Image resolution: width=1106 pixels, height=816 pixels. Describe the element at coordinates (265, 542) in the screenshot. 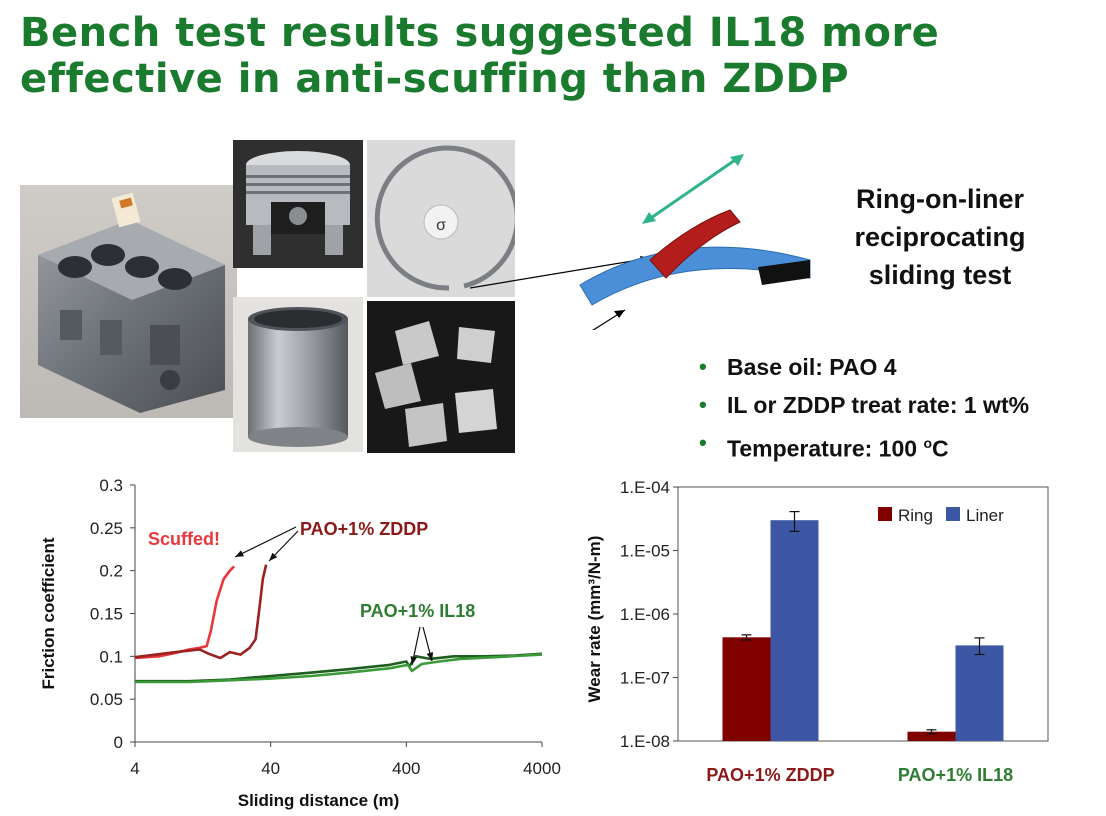

I see `zddp-arrow-to-scuffed` at that location.